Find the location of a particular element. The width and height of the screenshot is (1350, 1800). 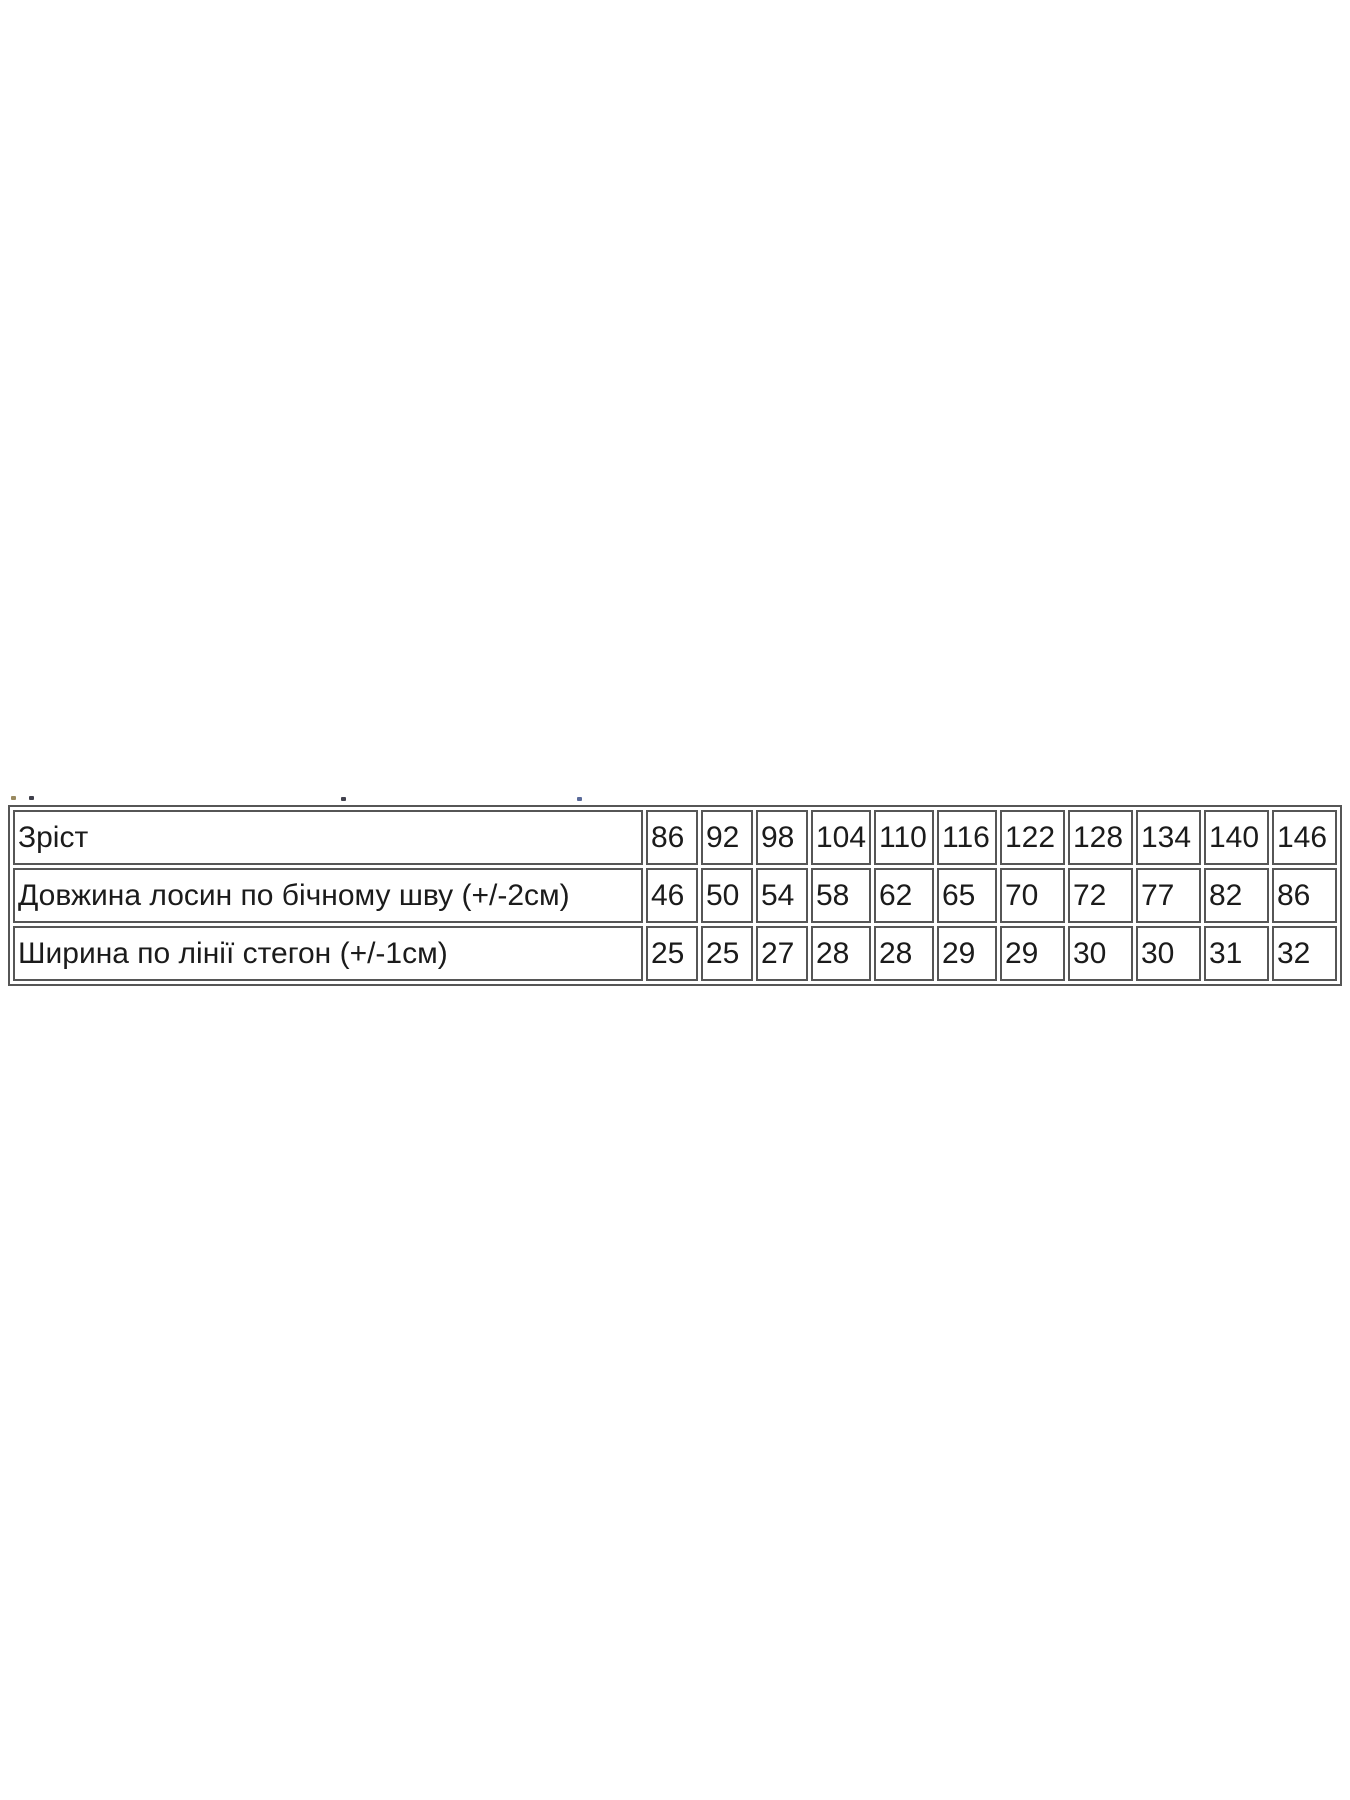

row-label-cell: Зріст is located at coordinates (328, 837).